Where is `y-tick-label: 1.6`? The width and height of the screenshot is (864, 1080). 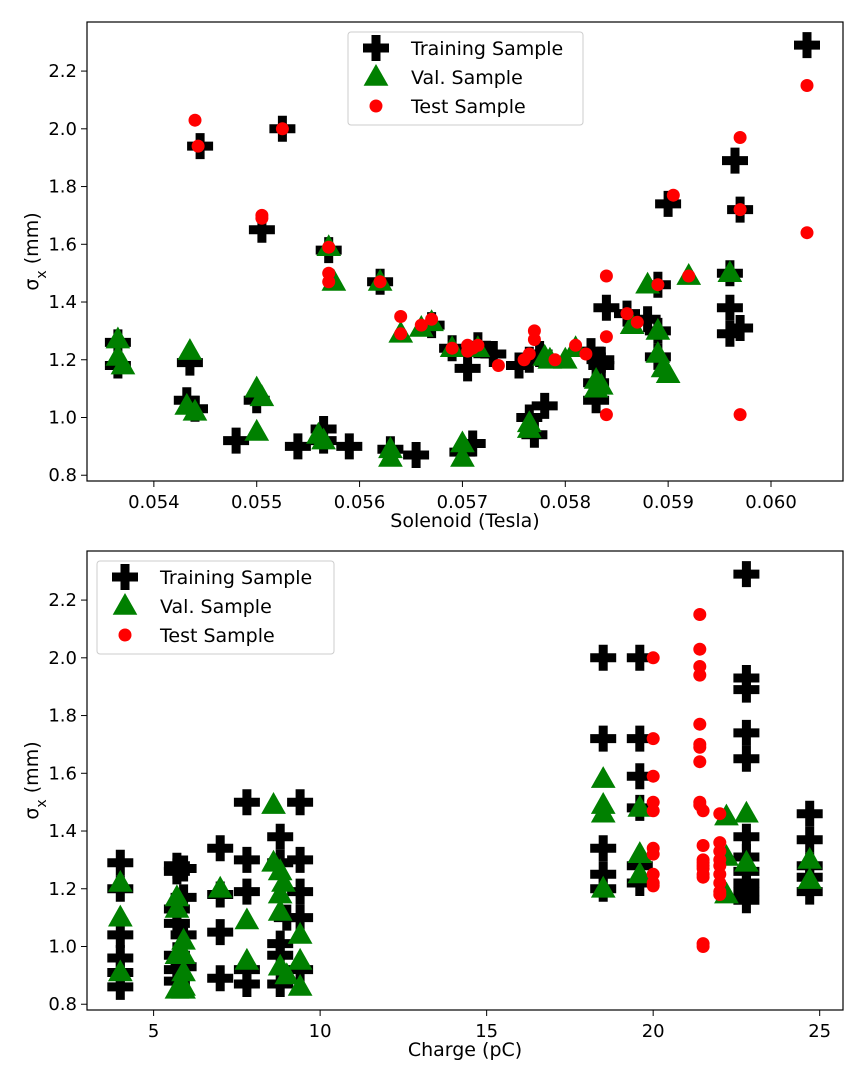 y-tick-label: 1.6 is located at coordinates (62, 773).